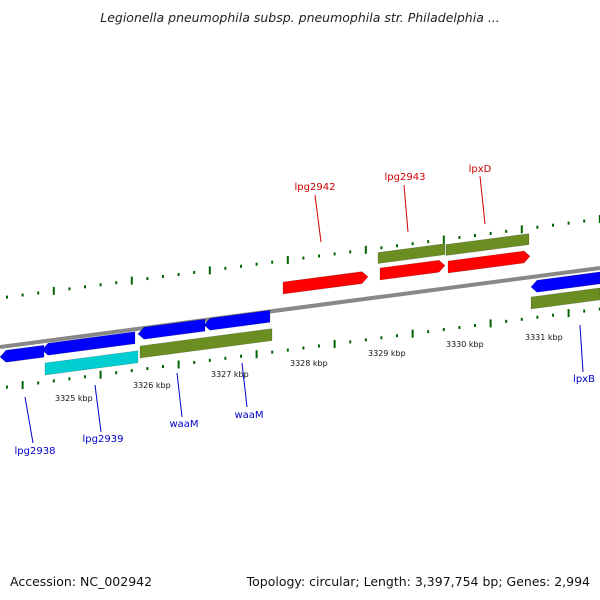 This screenshot has height=600, width=600. I want to click on scale-label: 3325 kbp, so click(74, 398).